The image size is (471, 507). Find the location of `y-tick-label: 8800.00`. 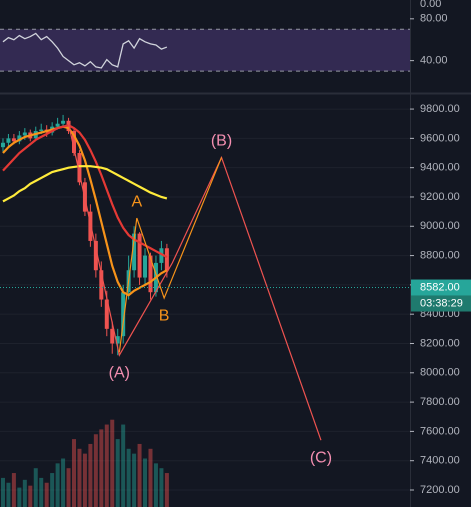

y-tick-label: 8800.00 is located at coordinates (440, 255).